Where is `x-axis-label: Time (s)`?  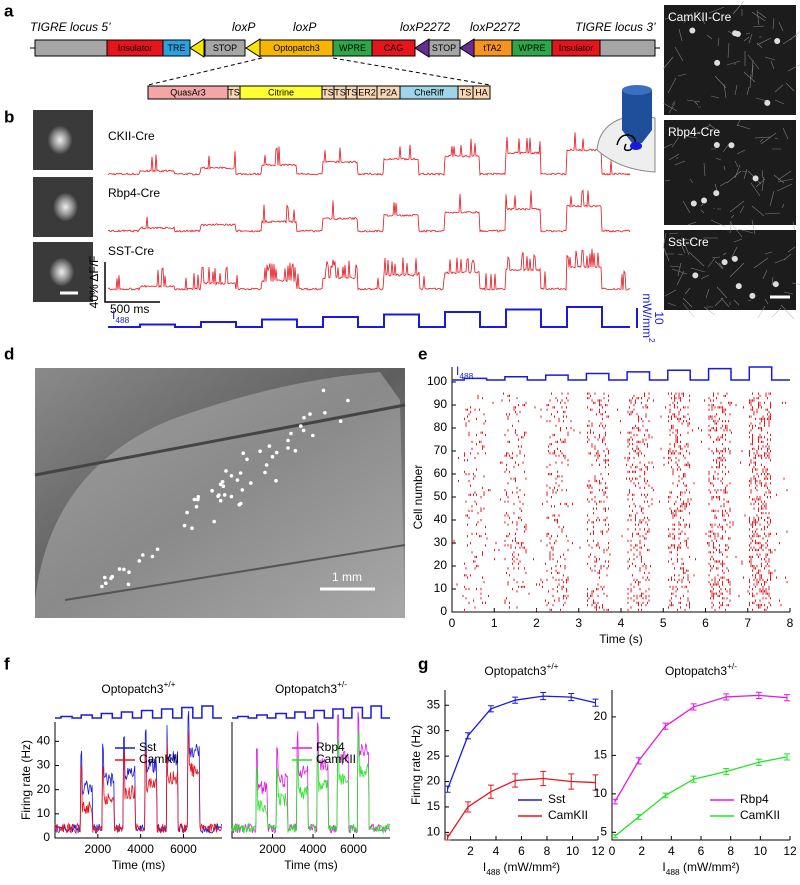
x-axis-label: Time (s) is located at coordinates (621, 639).